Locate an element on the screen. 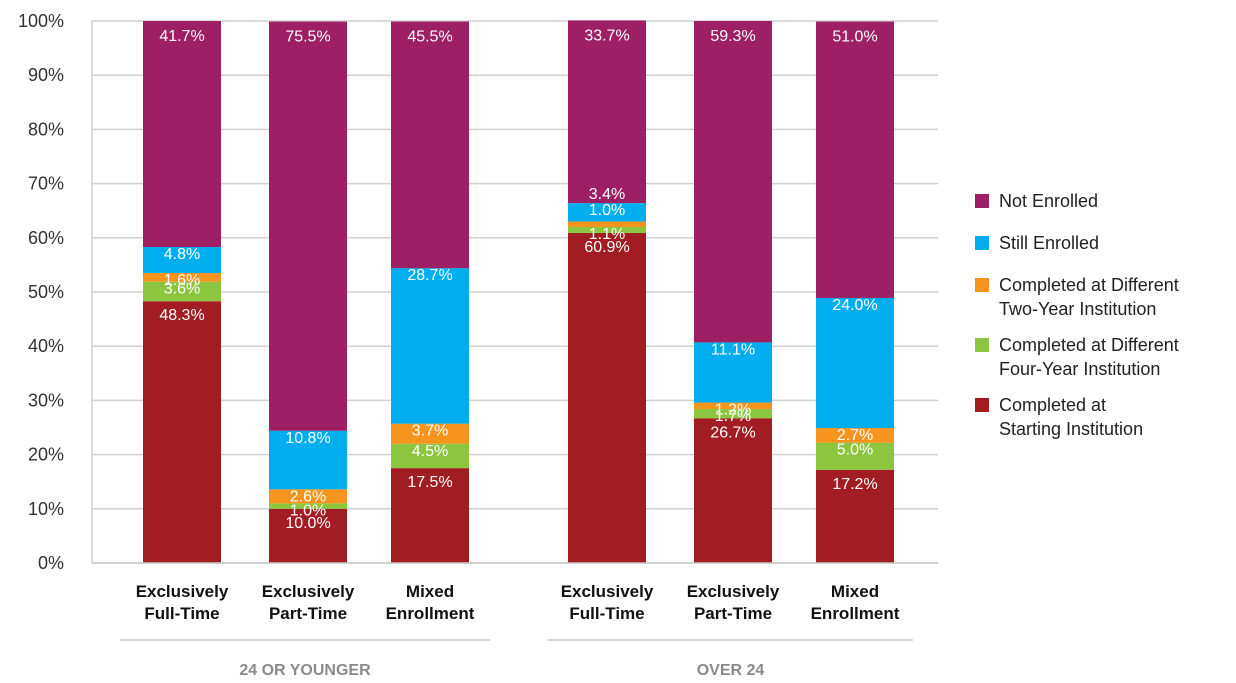 This screenshot has height=683, width=1236. data-label: 60.9% is located at coordinates (606, 247).